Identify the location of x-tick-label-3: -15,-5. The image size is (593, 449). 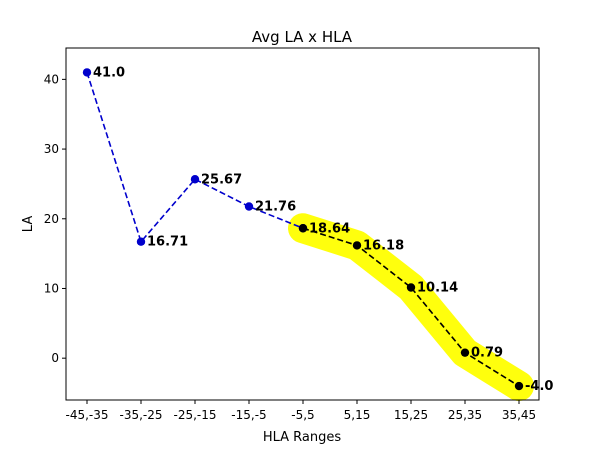
(248, 415).